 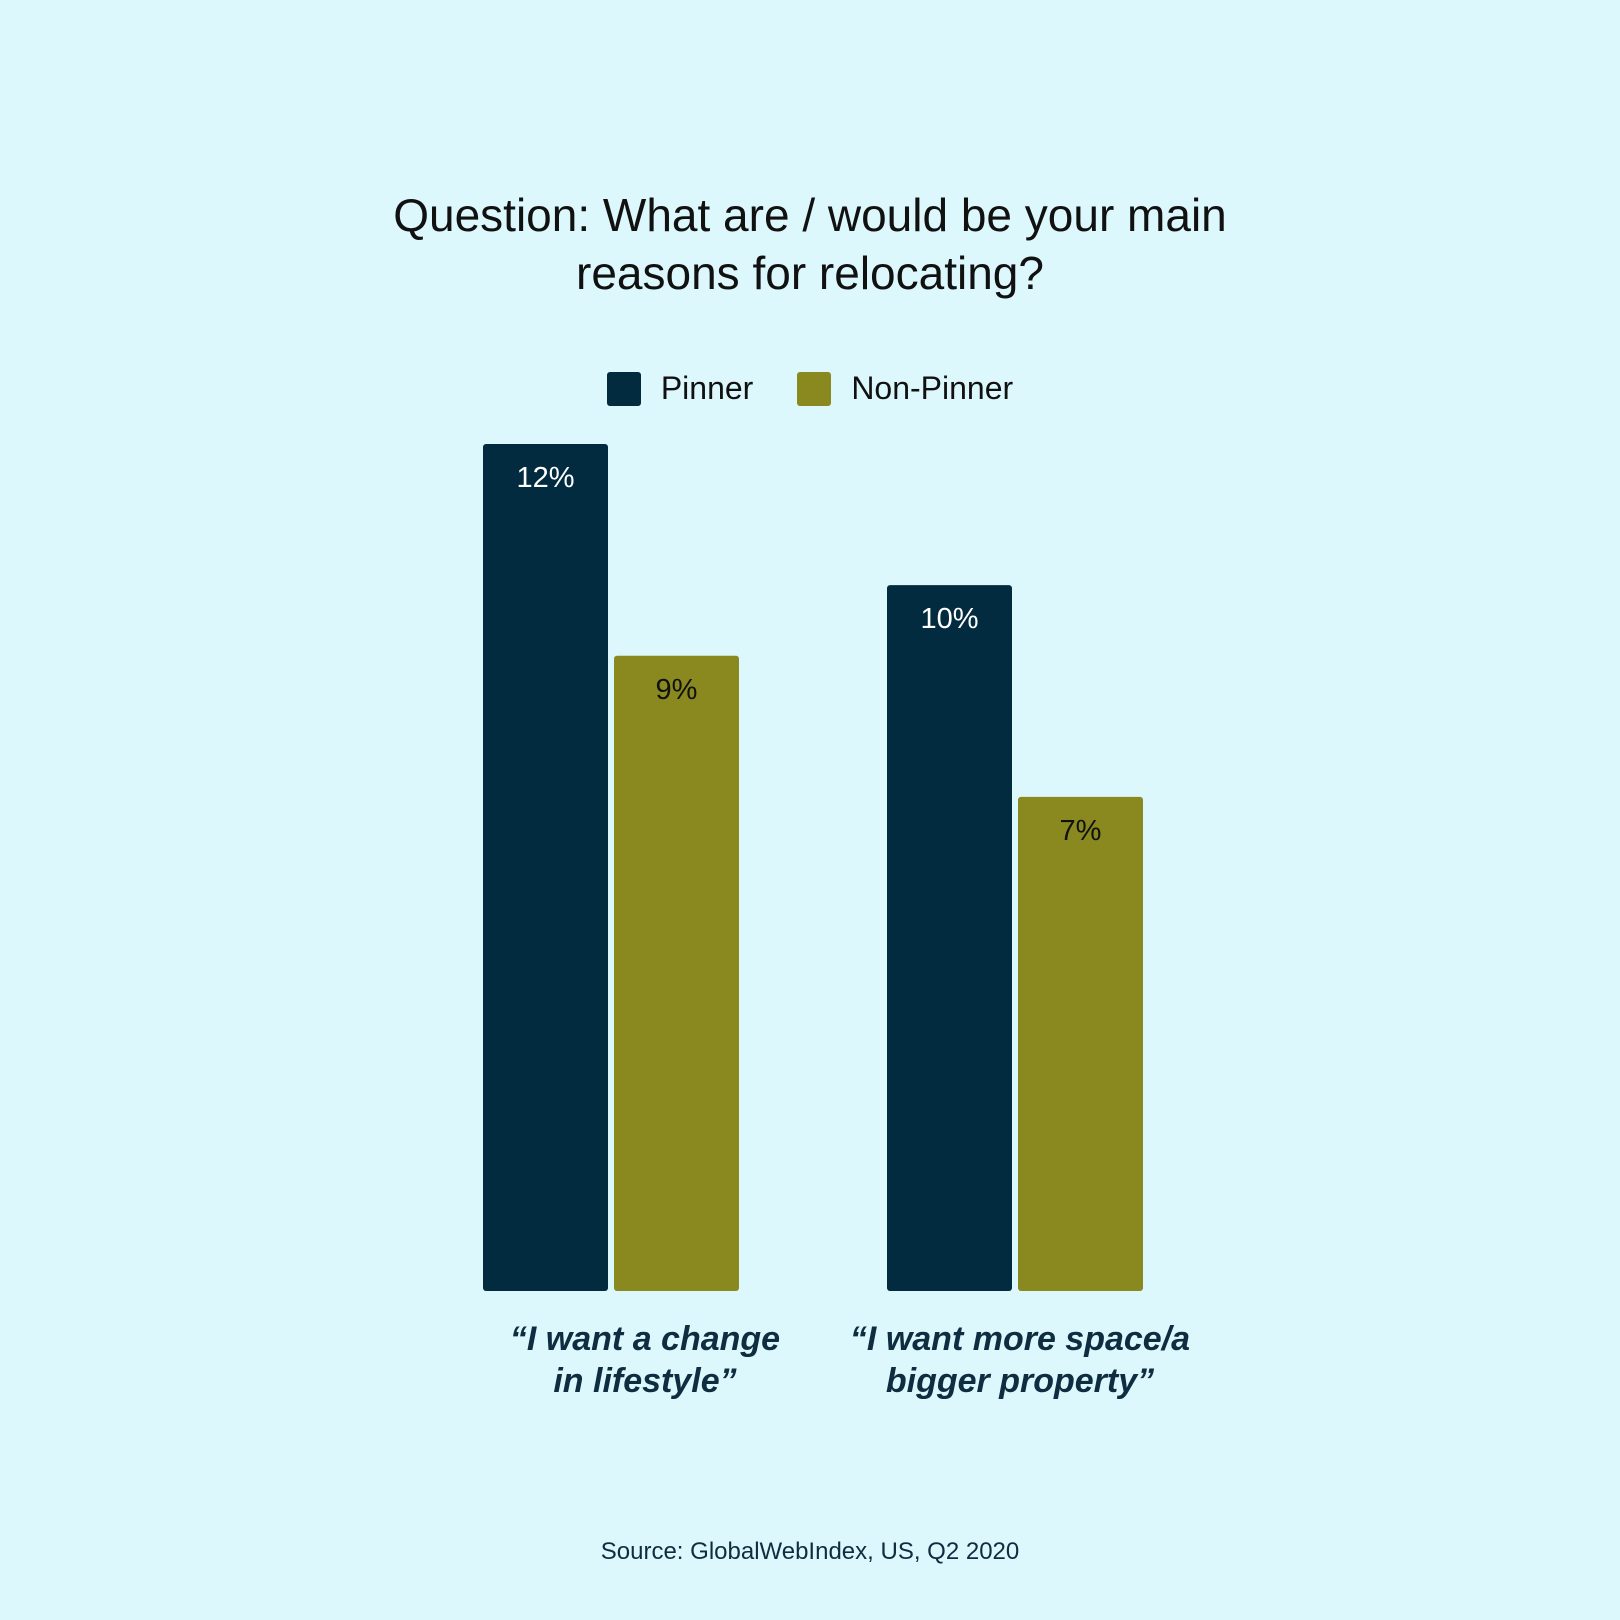 What do you see at coordinates (645, 1381) in the screenshot?
I see `category-label-lifestyle-line-2: in lifestyle”` at bounding box center [645, 1381].